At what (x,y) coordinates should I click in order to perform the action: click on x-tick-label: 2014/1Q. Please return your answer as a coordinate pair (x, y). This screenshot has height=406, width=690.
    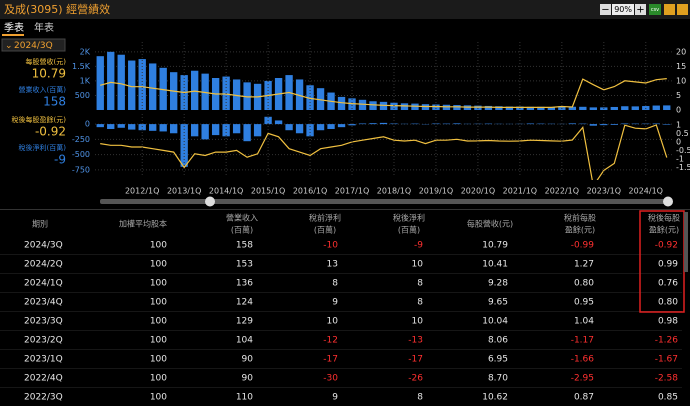
    Looking at the image, I should click on (226, 191).